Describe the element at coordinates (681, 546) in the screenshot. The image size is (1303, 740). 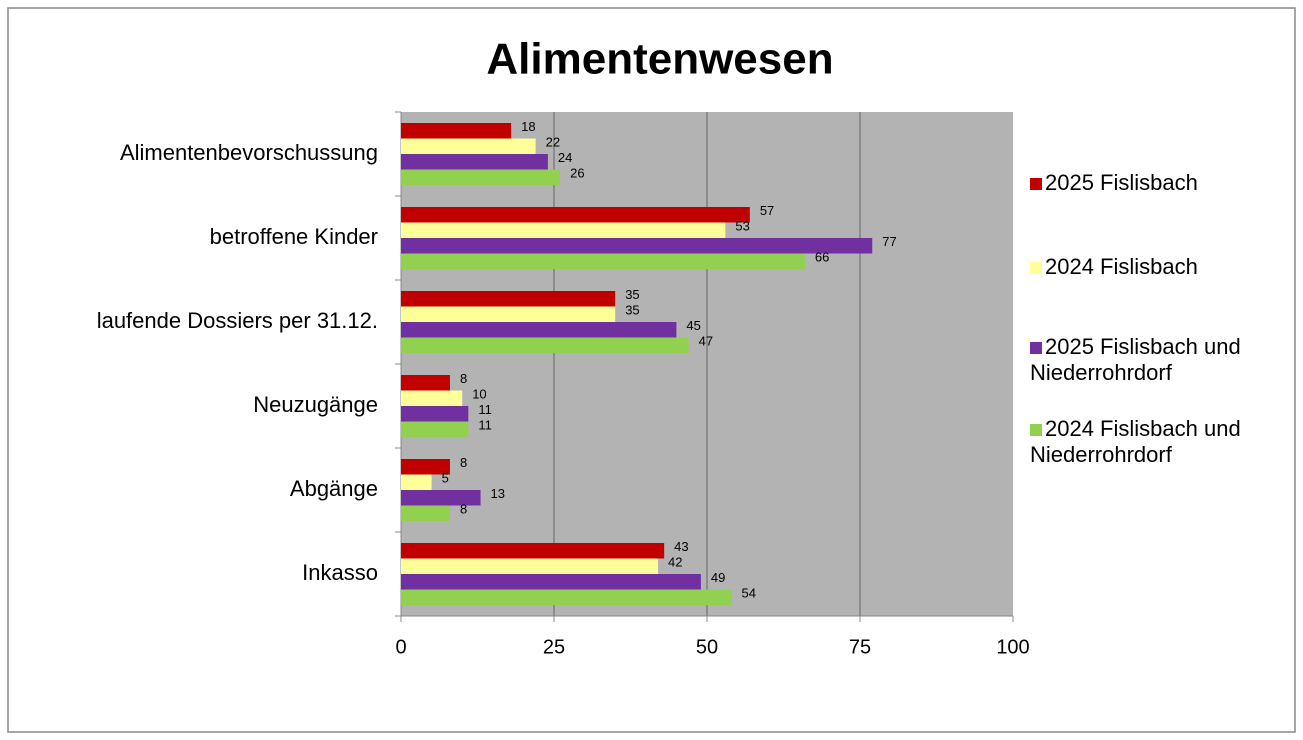
I see `data-label: 43` at that location.